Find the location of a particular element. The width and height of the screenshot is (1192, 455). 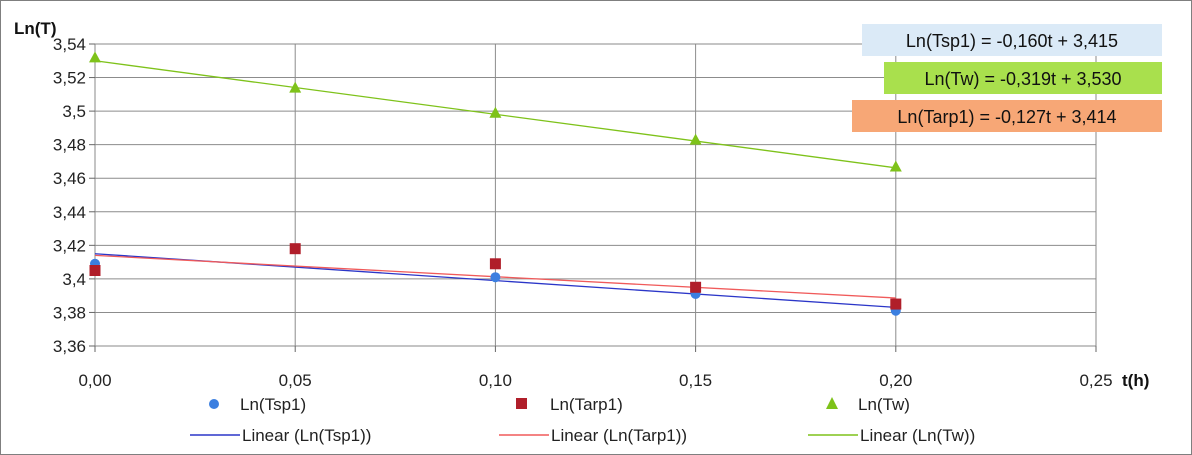

x-tick-label: 0,10 is located at coordinates (495, 380).